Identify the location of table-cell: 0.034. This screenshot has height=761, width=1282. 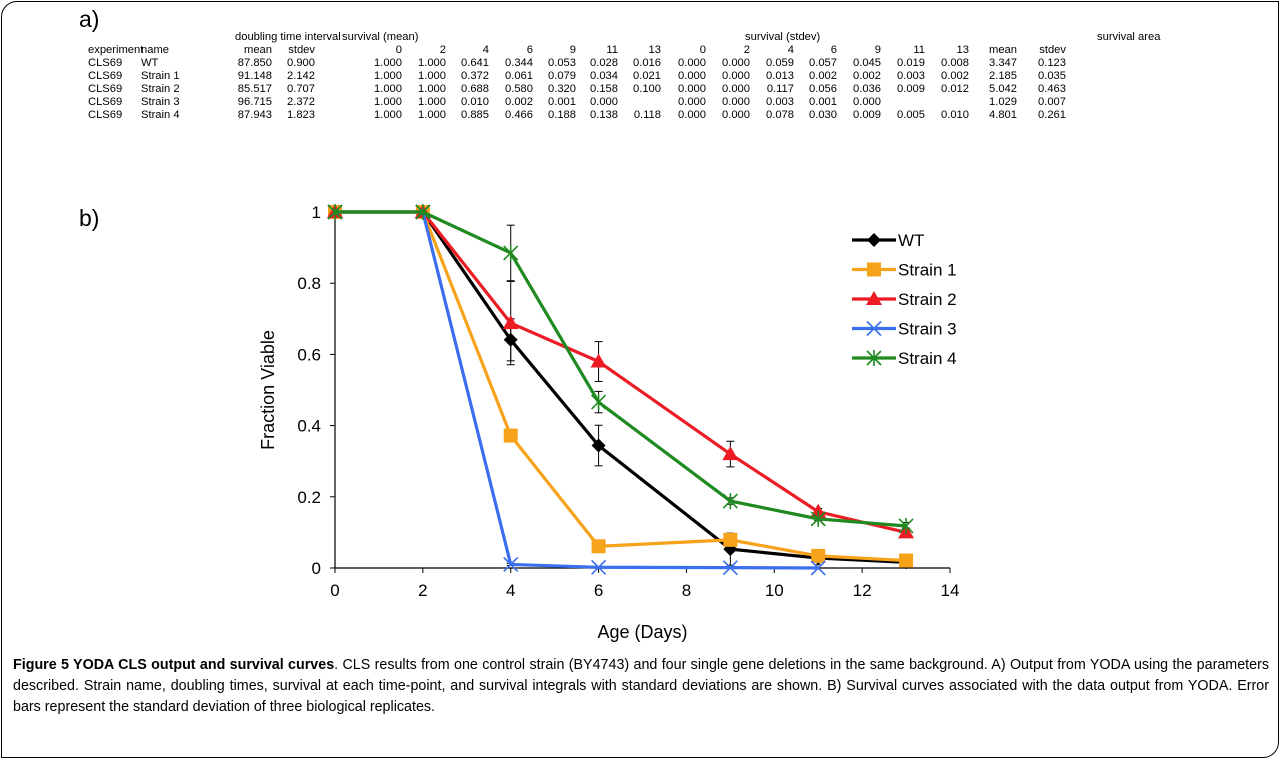
(604, 76).